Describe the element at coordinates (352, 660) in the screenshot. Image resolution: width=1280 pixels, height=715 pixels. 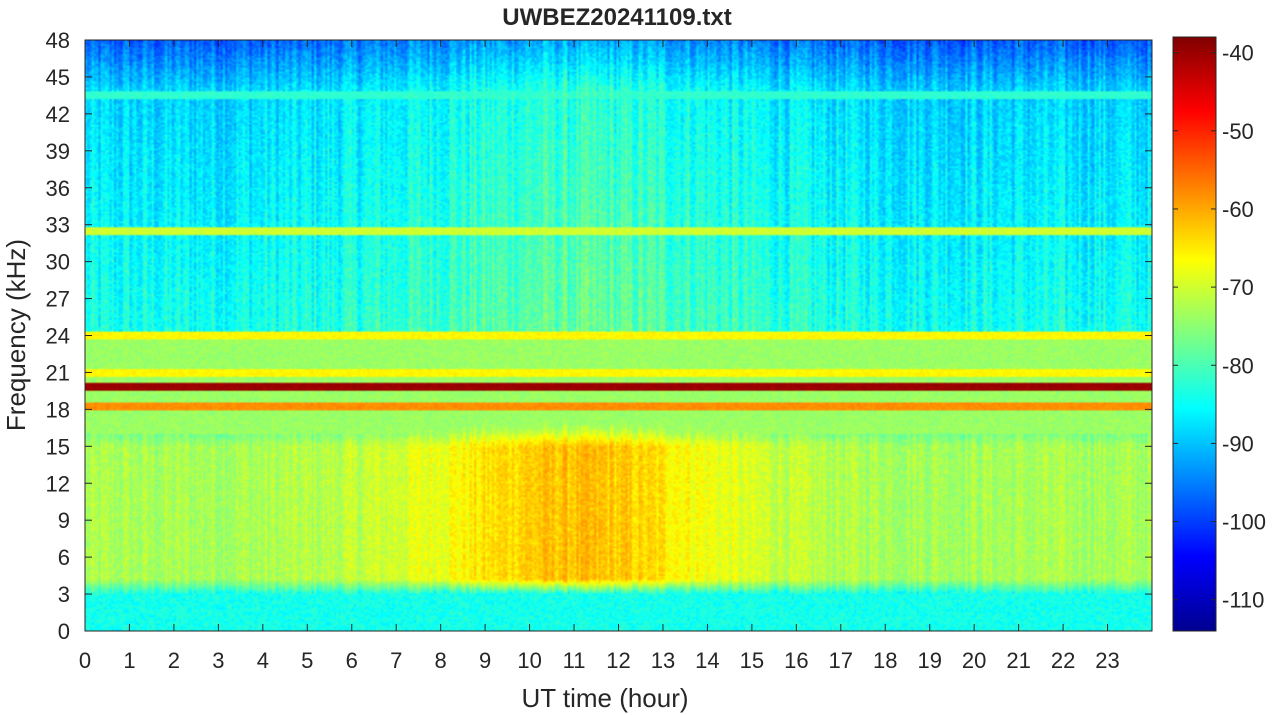
I see `x-tick-label: 6` at that location.